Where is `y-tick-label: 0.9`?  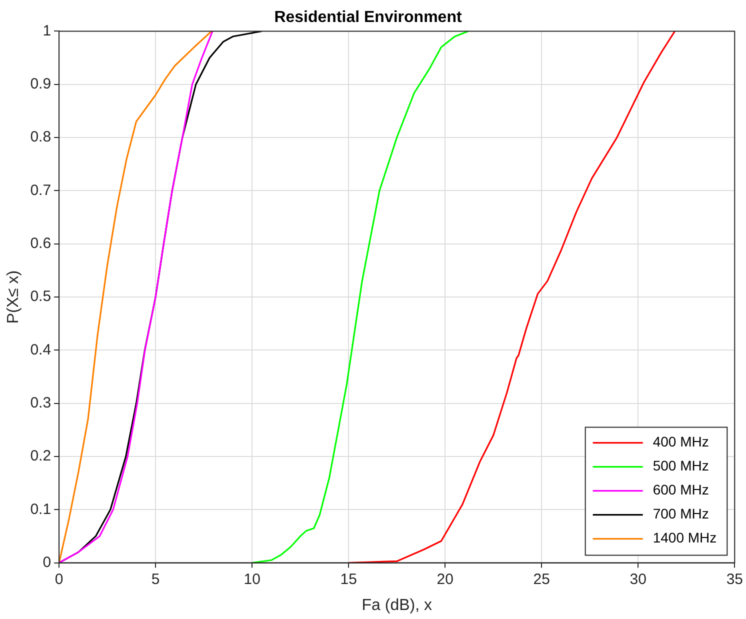 y-tick-label: 0.9 is located at coordinates (41, 84).